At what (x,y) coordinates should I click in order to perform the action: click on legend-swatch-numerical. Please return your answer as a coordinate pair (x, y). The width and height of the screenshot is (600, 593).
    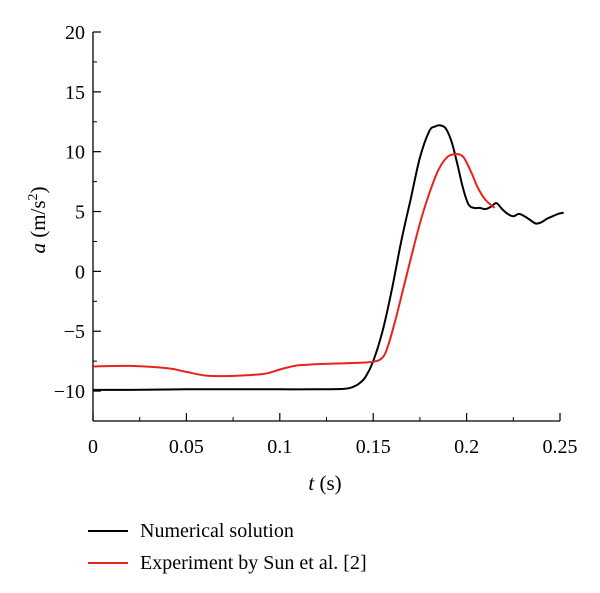
    Looking at the image, I should click on (108, 531).